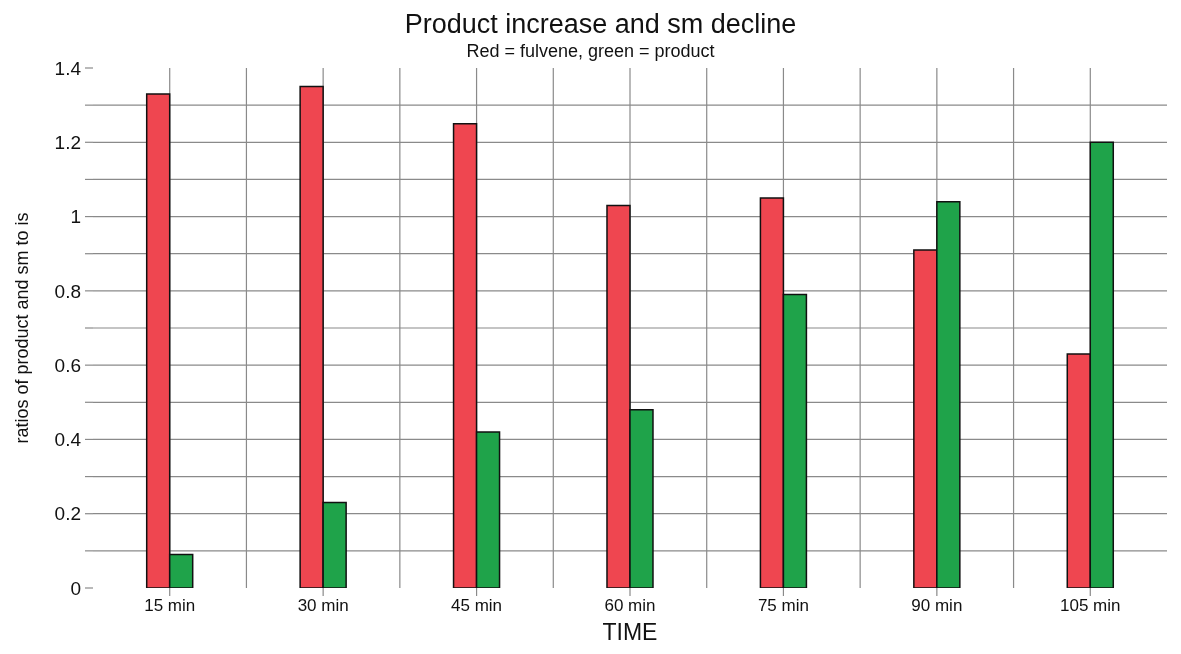  What do you see at coordinates (75, 588) in the screenshot?
I see `y-tick-label: 0` at bounding box center [75, 588].